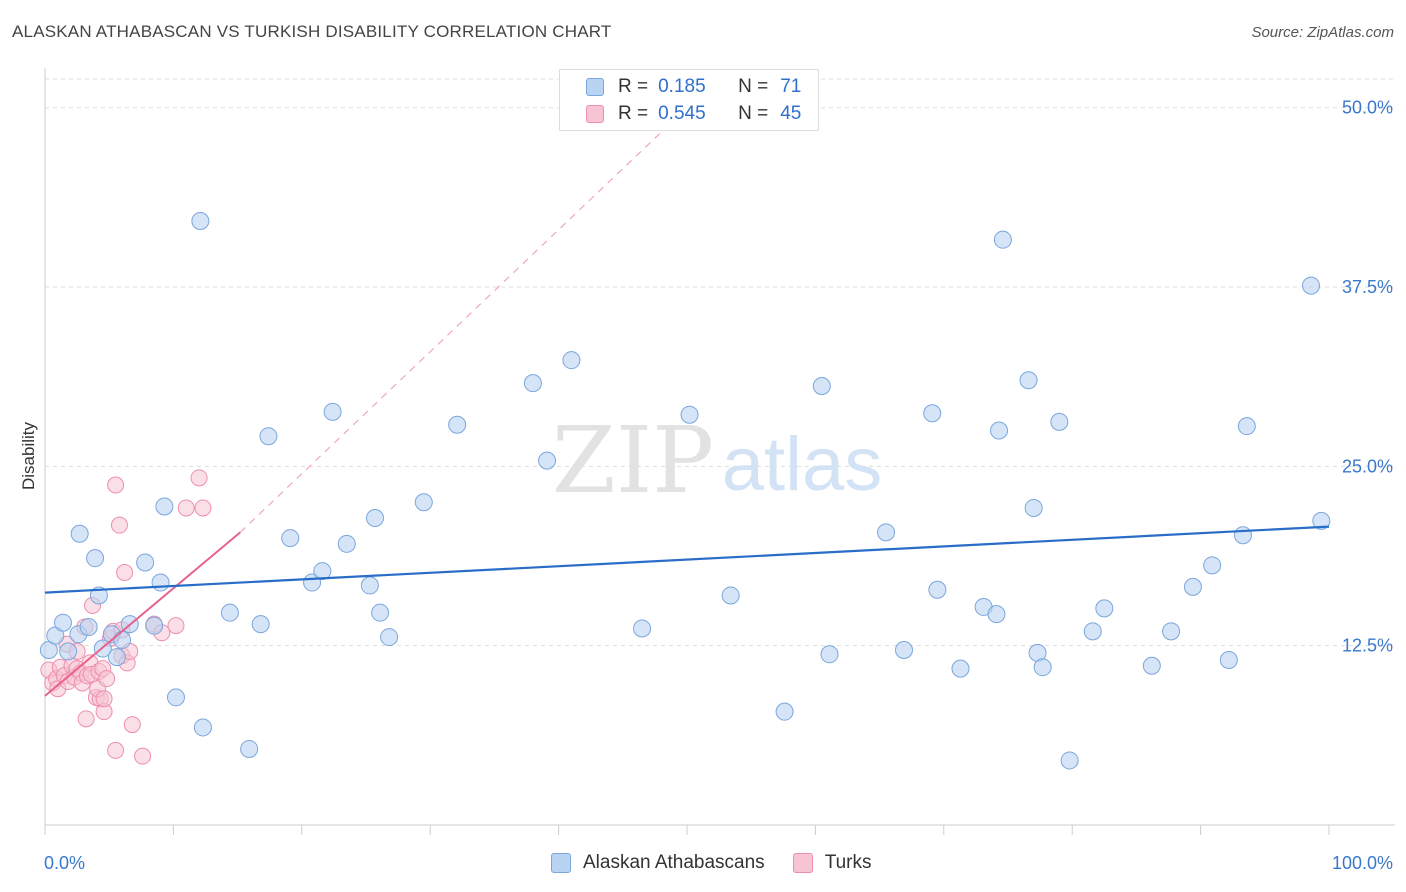 Image resolution: width=1406 pixels, height=892 pixels. Describe the element at coordinates (1362, 863) in the screenshot. I see `x-tick-label: 100.0%` at that location.